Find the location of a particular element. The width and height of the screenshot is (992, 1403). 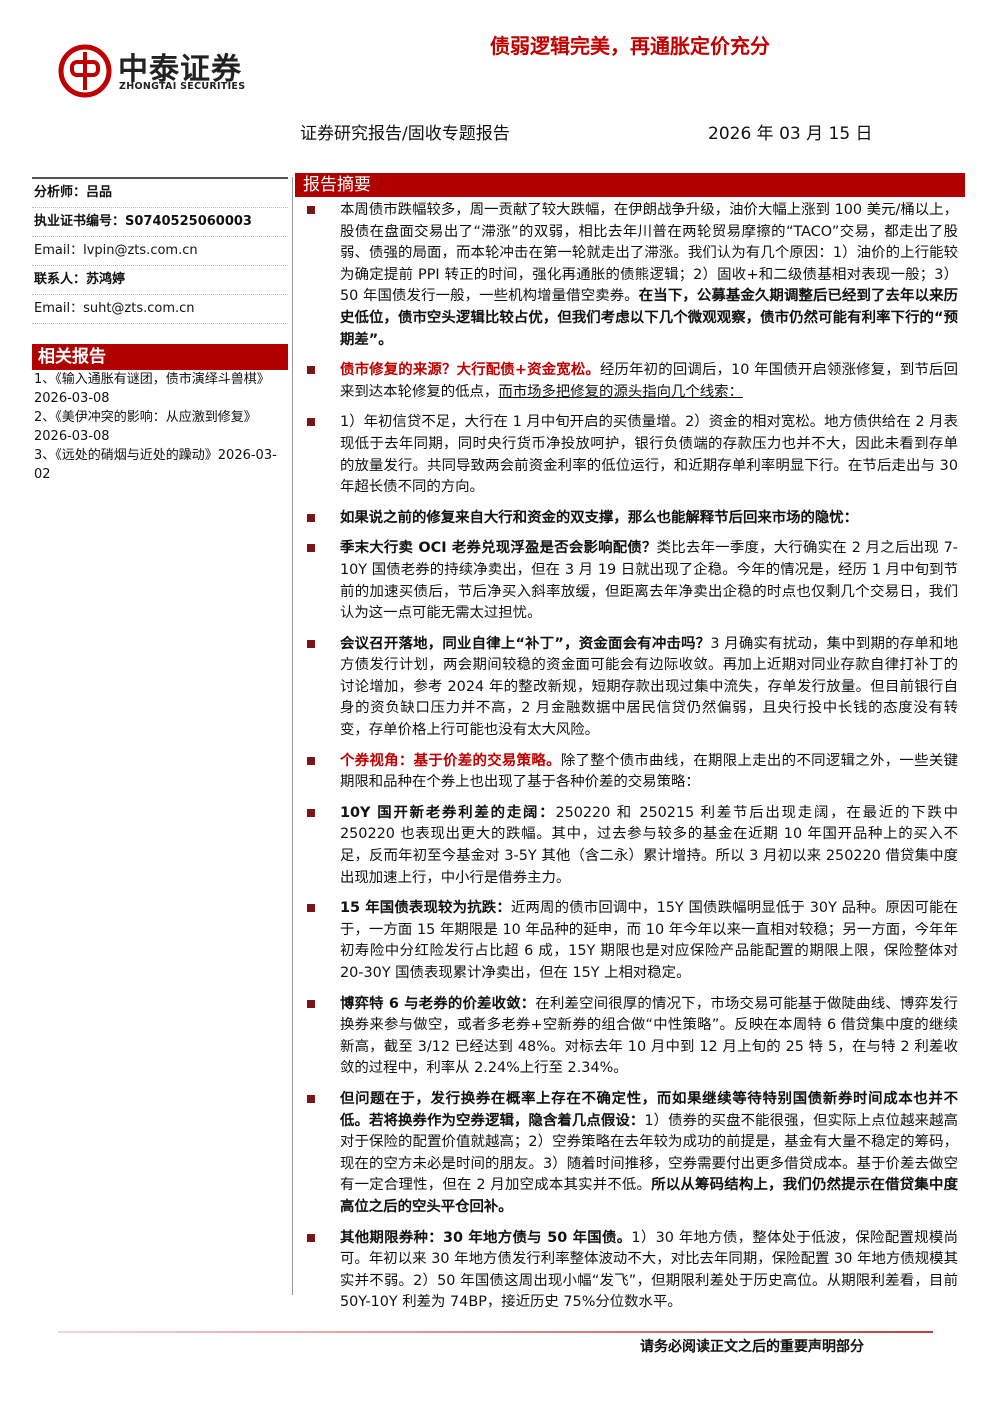

contact: Email：suht@zts.com.cn is located at coordinates (160, 309).